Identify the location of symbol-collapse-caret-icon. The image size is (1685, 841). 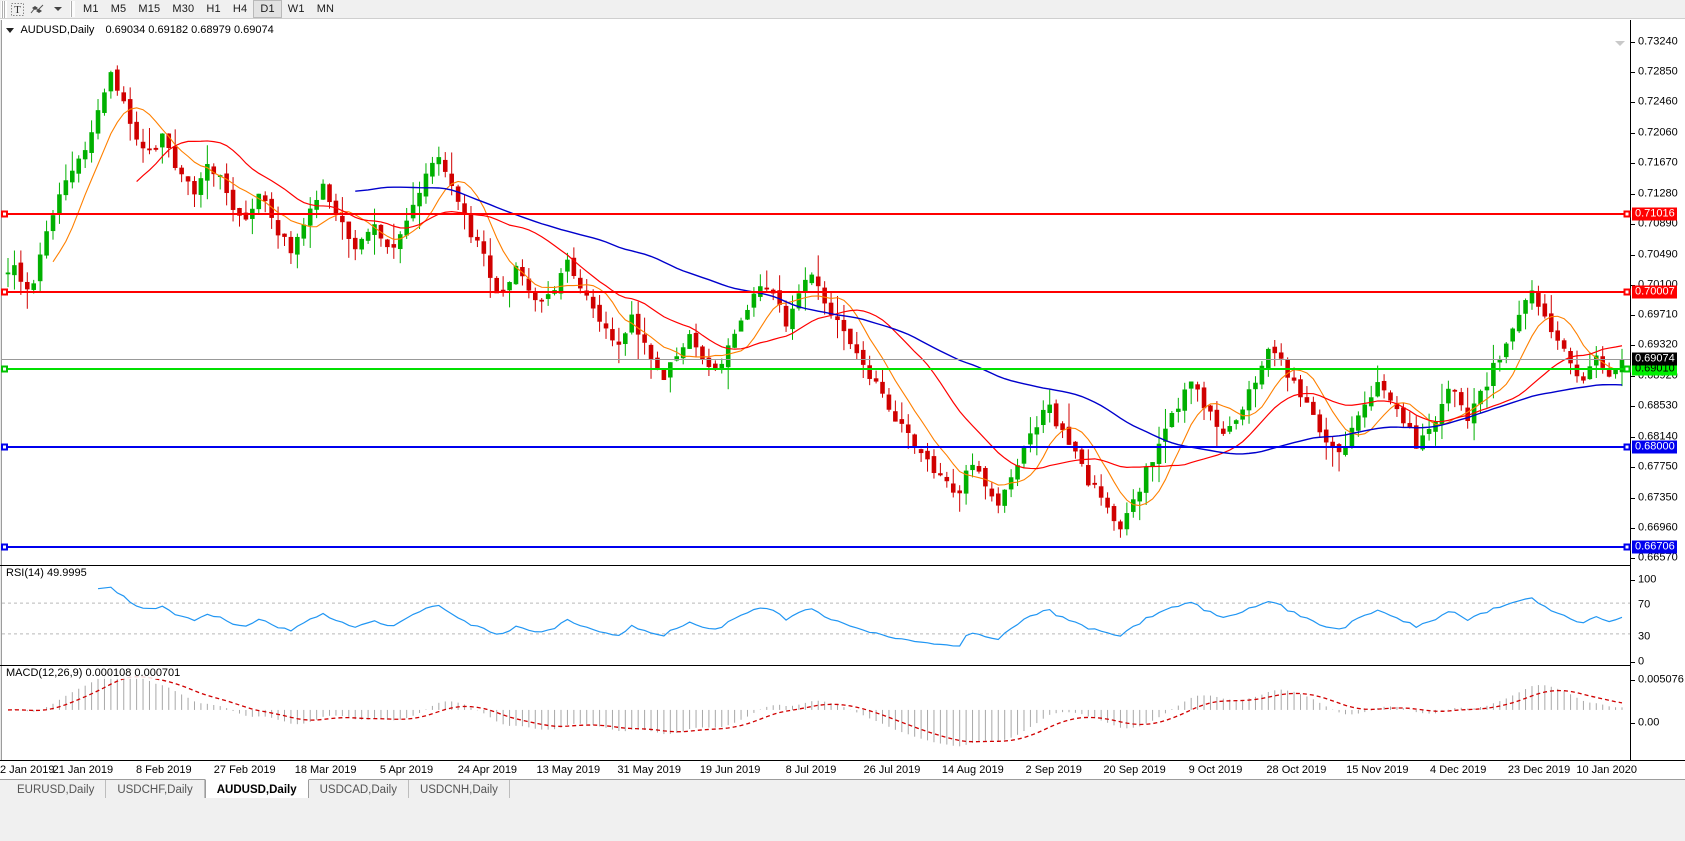
(10, 30).